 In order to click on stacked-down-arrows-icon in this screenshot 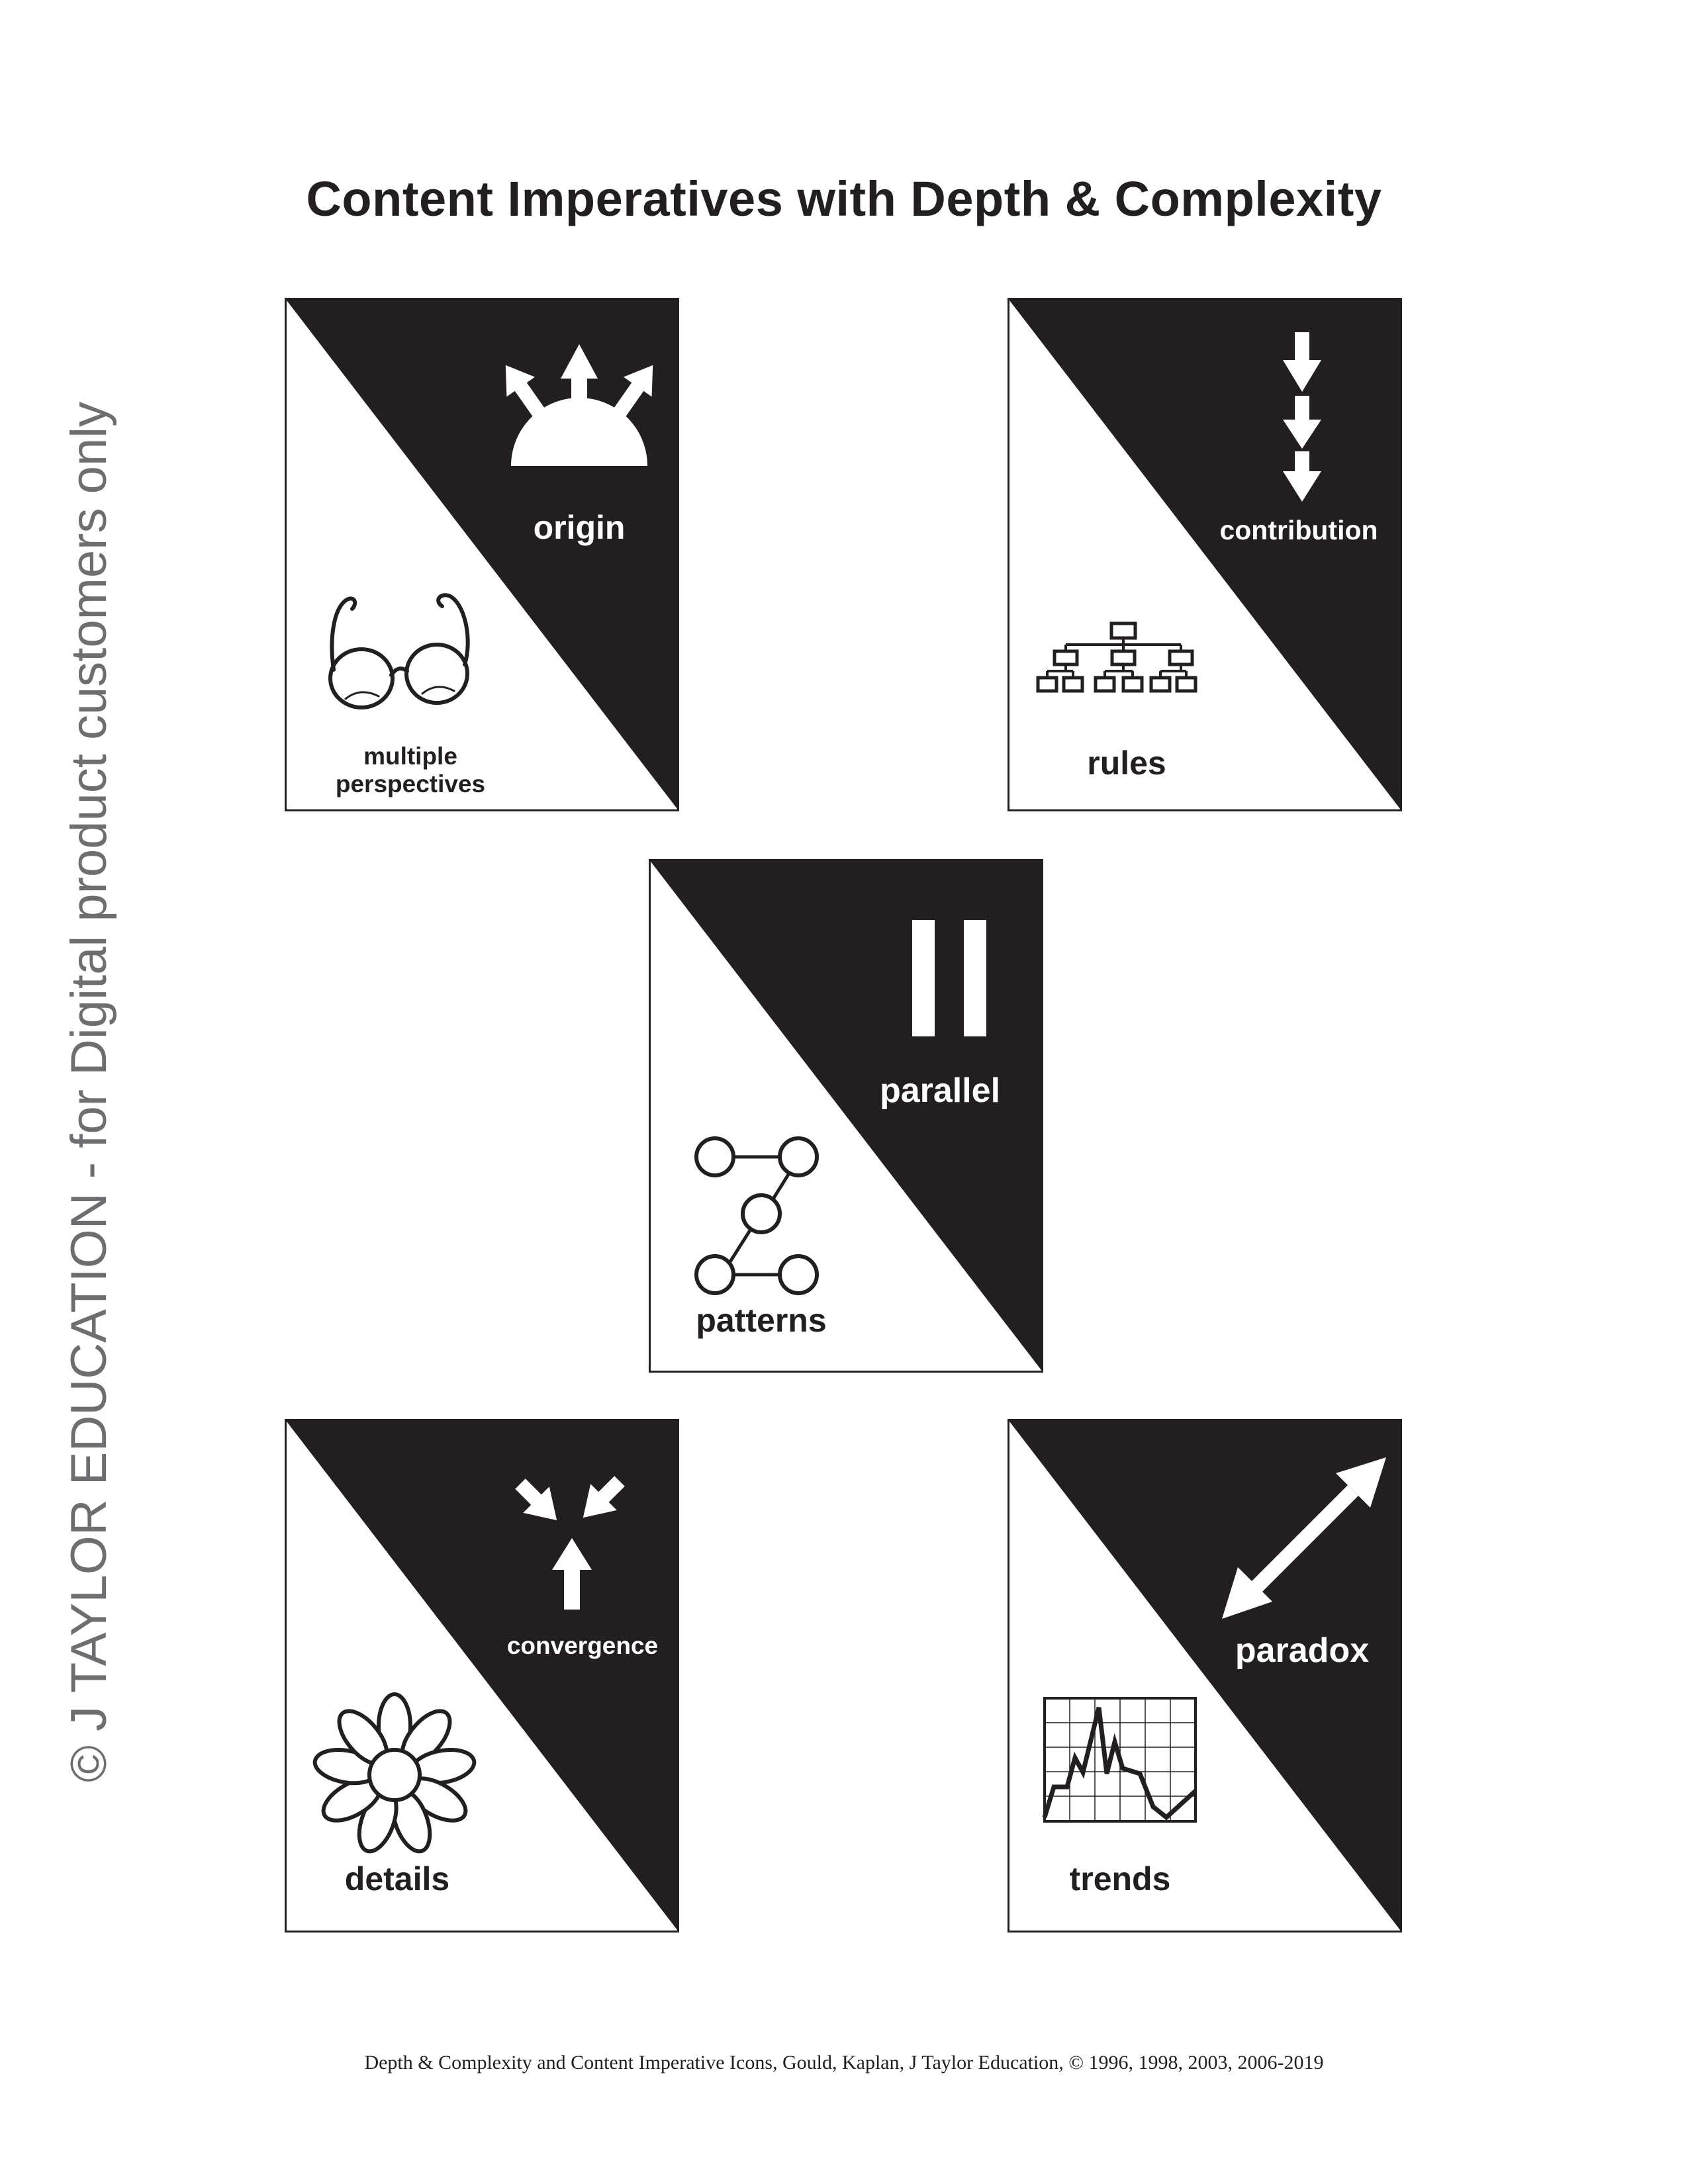, I will do `click(1302, 418)`.